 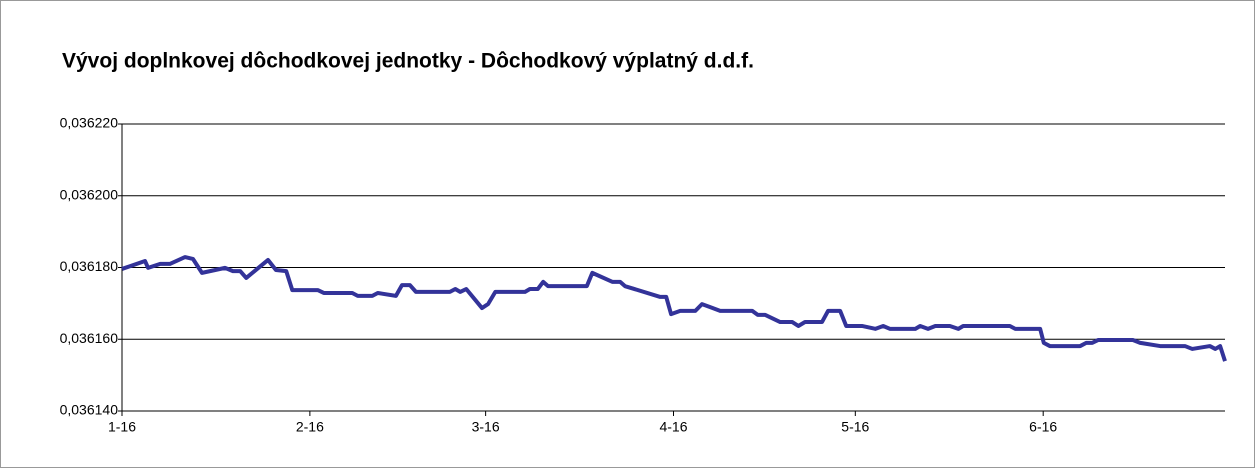 I want to click on y-tick-label: 0,036180, so click(x=89, y=266).